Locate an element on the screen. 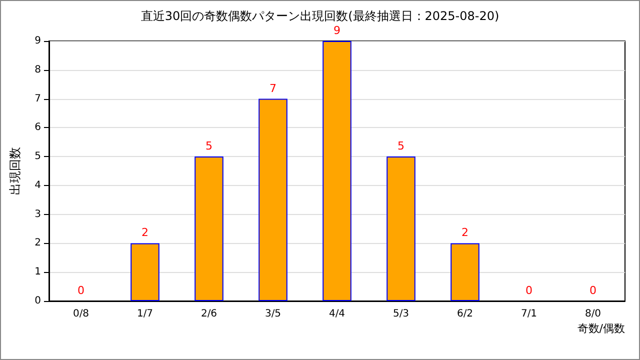 This screenshot has height=360, width=640. y-tick-label: 2 is located at coordinates (37, 243).